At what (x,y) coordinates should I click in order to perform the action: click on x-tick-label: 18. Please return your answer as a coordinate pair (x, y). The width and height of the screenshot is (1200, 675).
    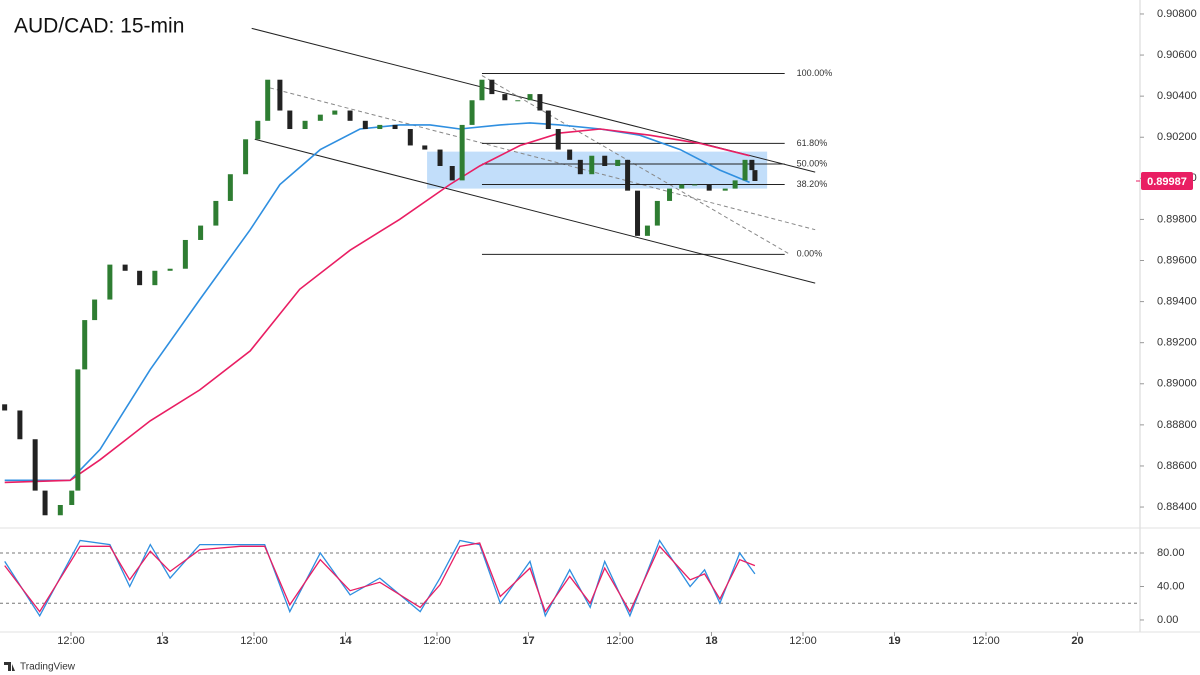
    Looking at the image, I should click on (711, 641).